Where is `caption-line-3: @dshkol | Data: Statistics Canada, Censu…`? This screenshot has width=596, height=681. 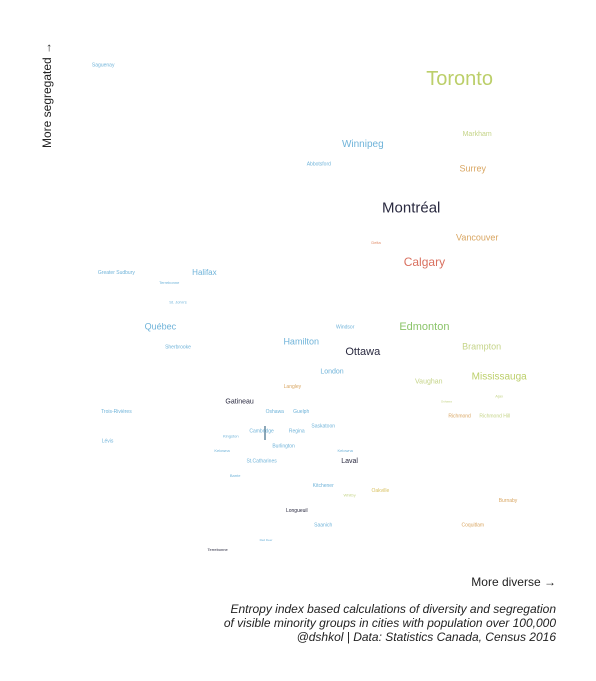
caption-line-3: @dshkol | Data: Statistics Canada, Censu… is located at coordinates (390, 637).